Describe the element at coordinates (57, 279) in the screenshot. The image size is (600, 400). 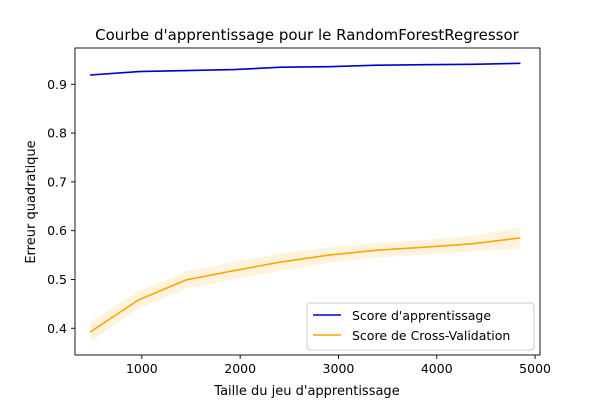
I see `y-tick-label: 0.5` at that location.